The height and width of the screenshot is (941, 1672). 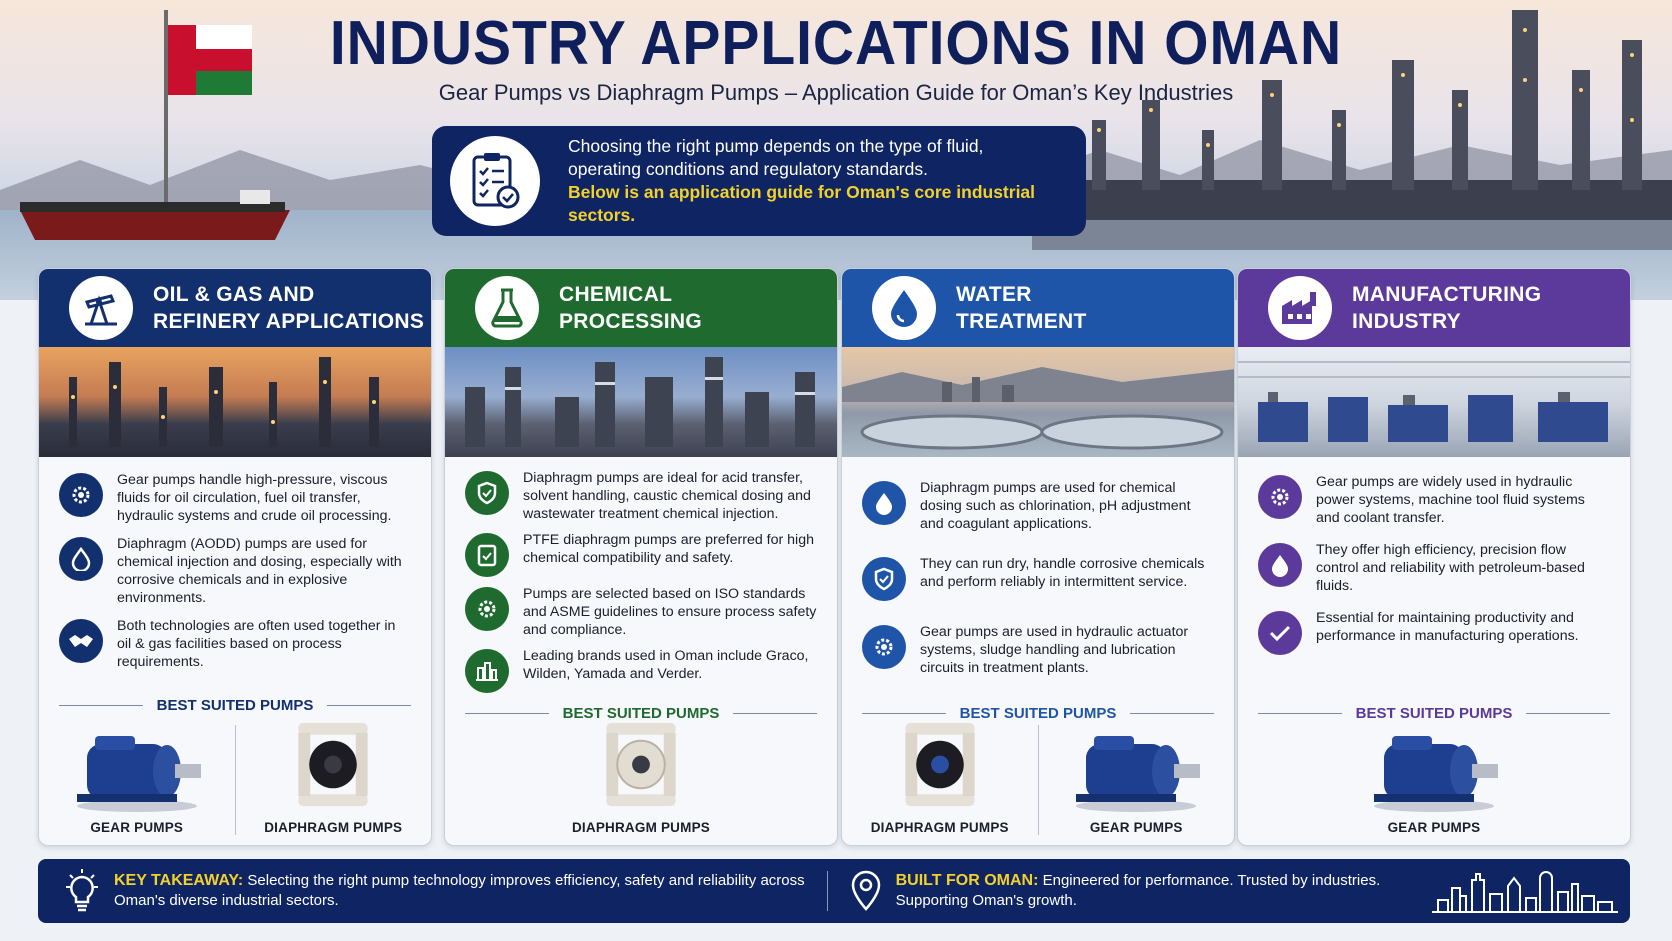 What do you see at coordinates (616, 294) in the screenshot?
I see `card-title-line-1: CHEMICAL` at bounding box center [616, 294].